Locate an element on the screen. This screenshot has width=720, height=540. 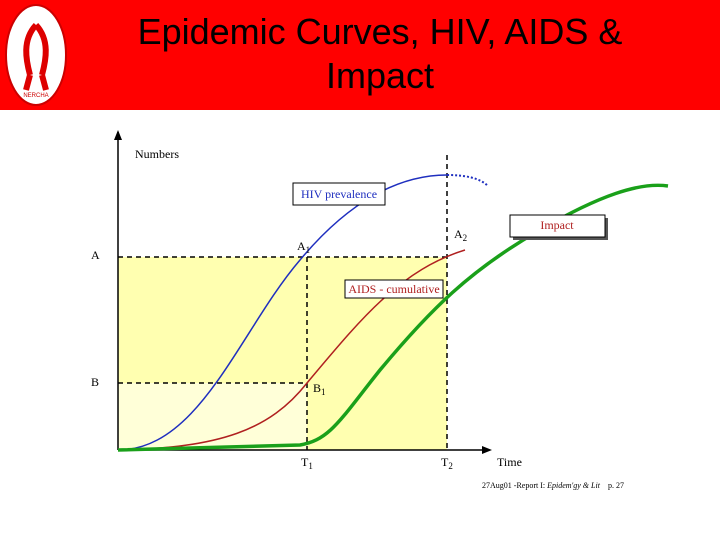
footer-report: Epidem'gy & Lit is located at coordinates (573, 485).